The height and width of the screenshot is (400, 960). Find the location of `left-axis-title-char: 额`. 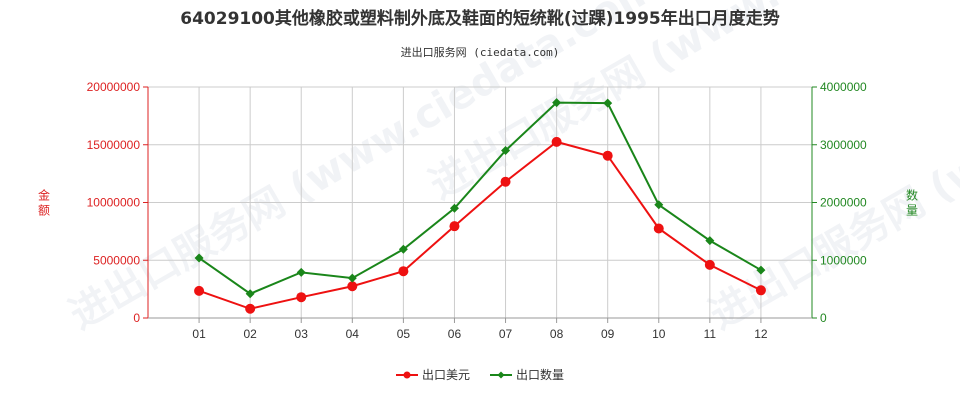

left-axis-title-char: 额 is located at coordinates (44, 211).